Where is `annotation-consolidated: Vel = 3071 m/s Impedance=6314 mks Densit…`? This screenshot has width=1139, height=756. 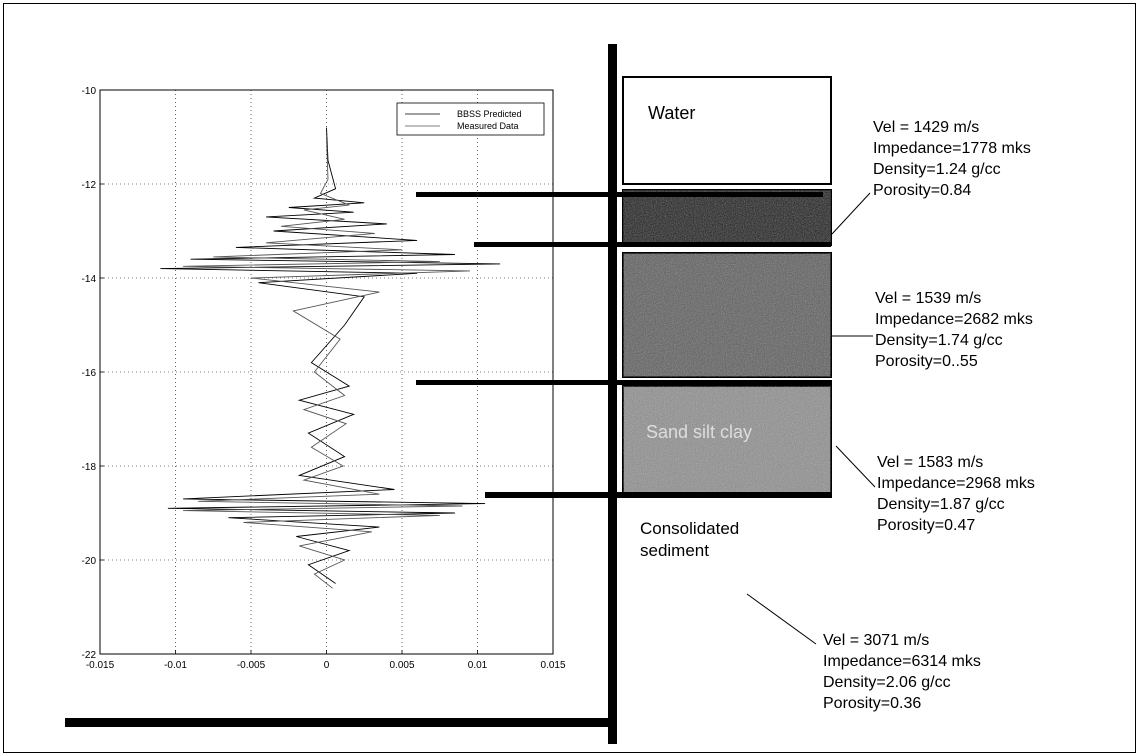
annotation-consolidated: Vel = 3071 m/s Impedance=6314 mks Densit… is located at coordinates (902, 672).